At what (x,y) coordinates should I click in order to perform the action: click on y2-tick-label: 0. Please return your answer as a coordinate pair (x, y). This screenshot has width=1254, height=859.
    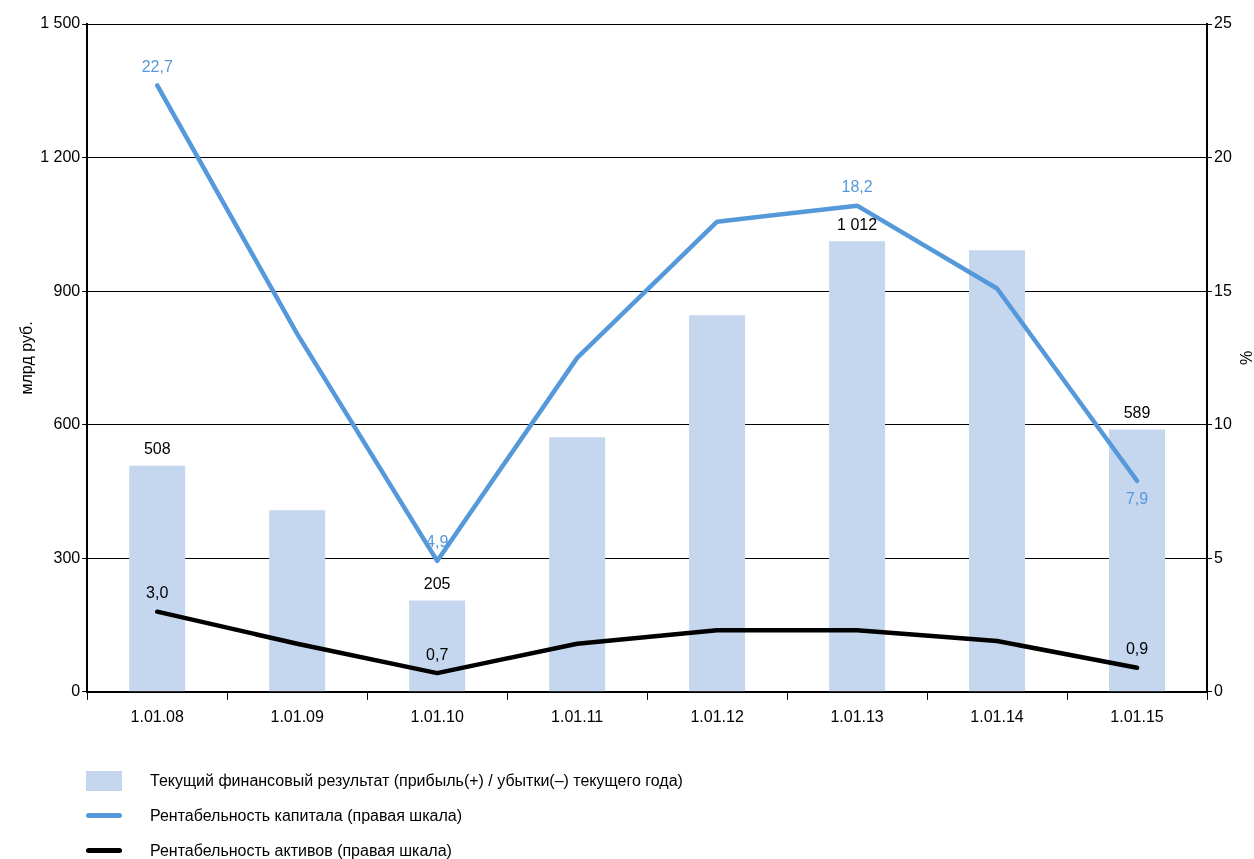
    Looking at the image, I should click on (1218, 691).